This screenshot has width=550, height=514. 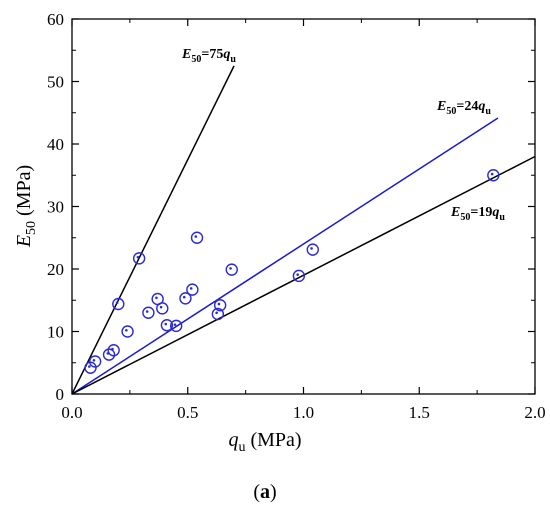 I want to click on y-axis-title: E50 (MPa), so click(x=26, y=206).